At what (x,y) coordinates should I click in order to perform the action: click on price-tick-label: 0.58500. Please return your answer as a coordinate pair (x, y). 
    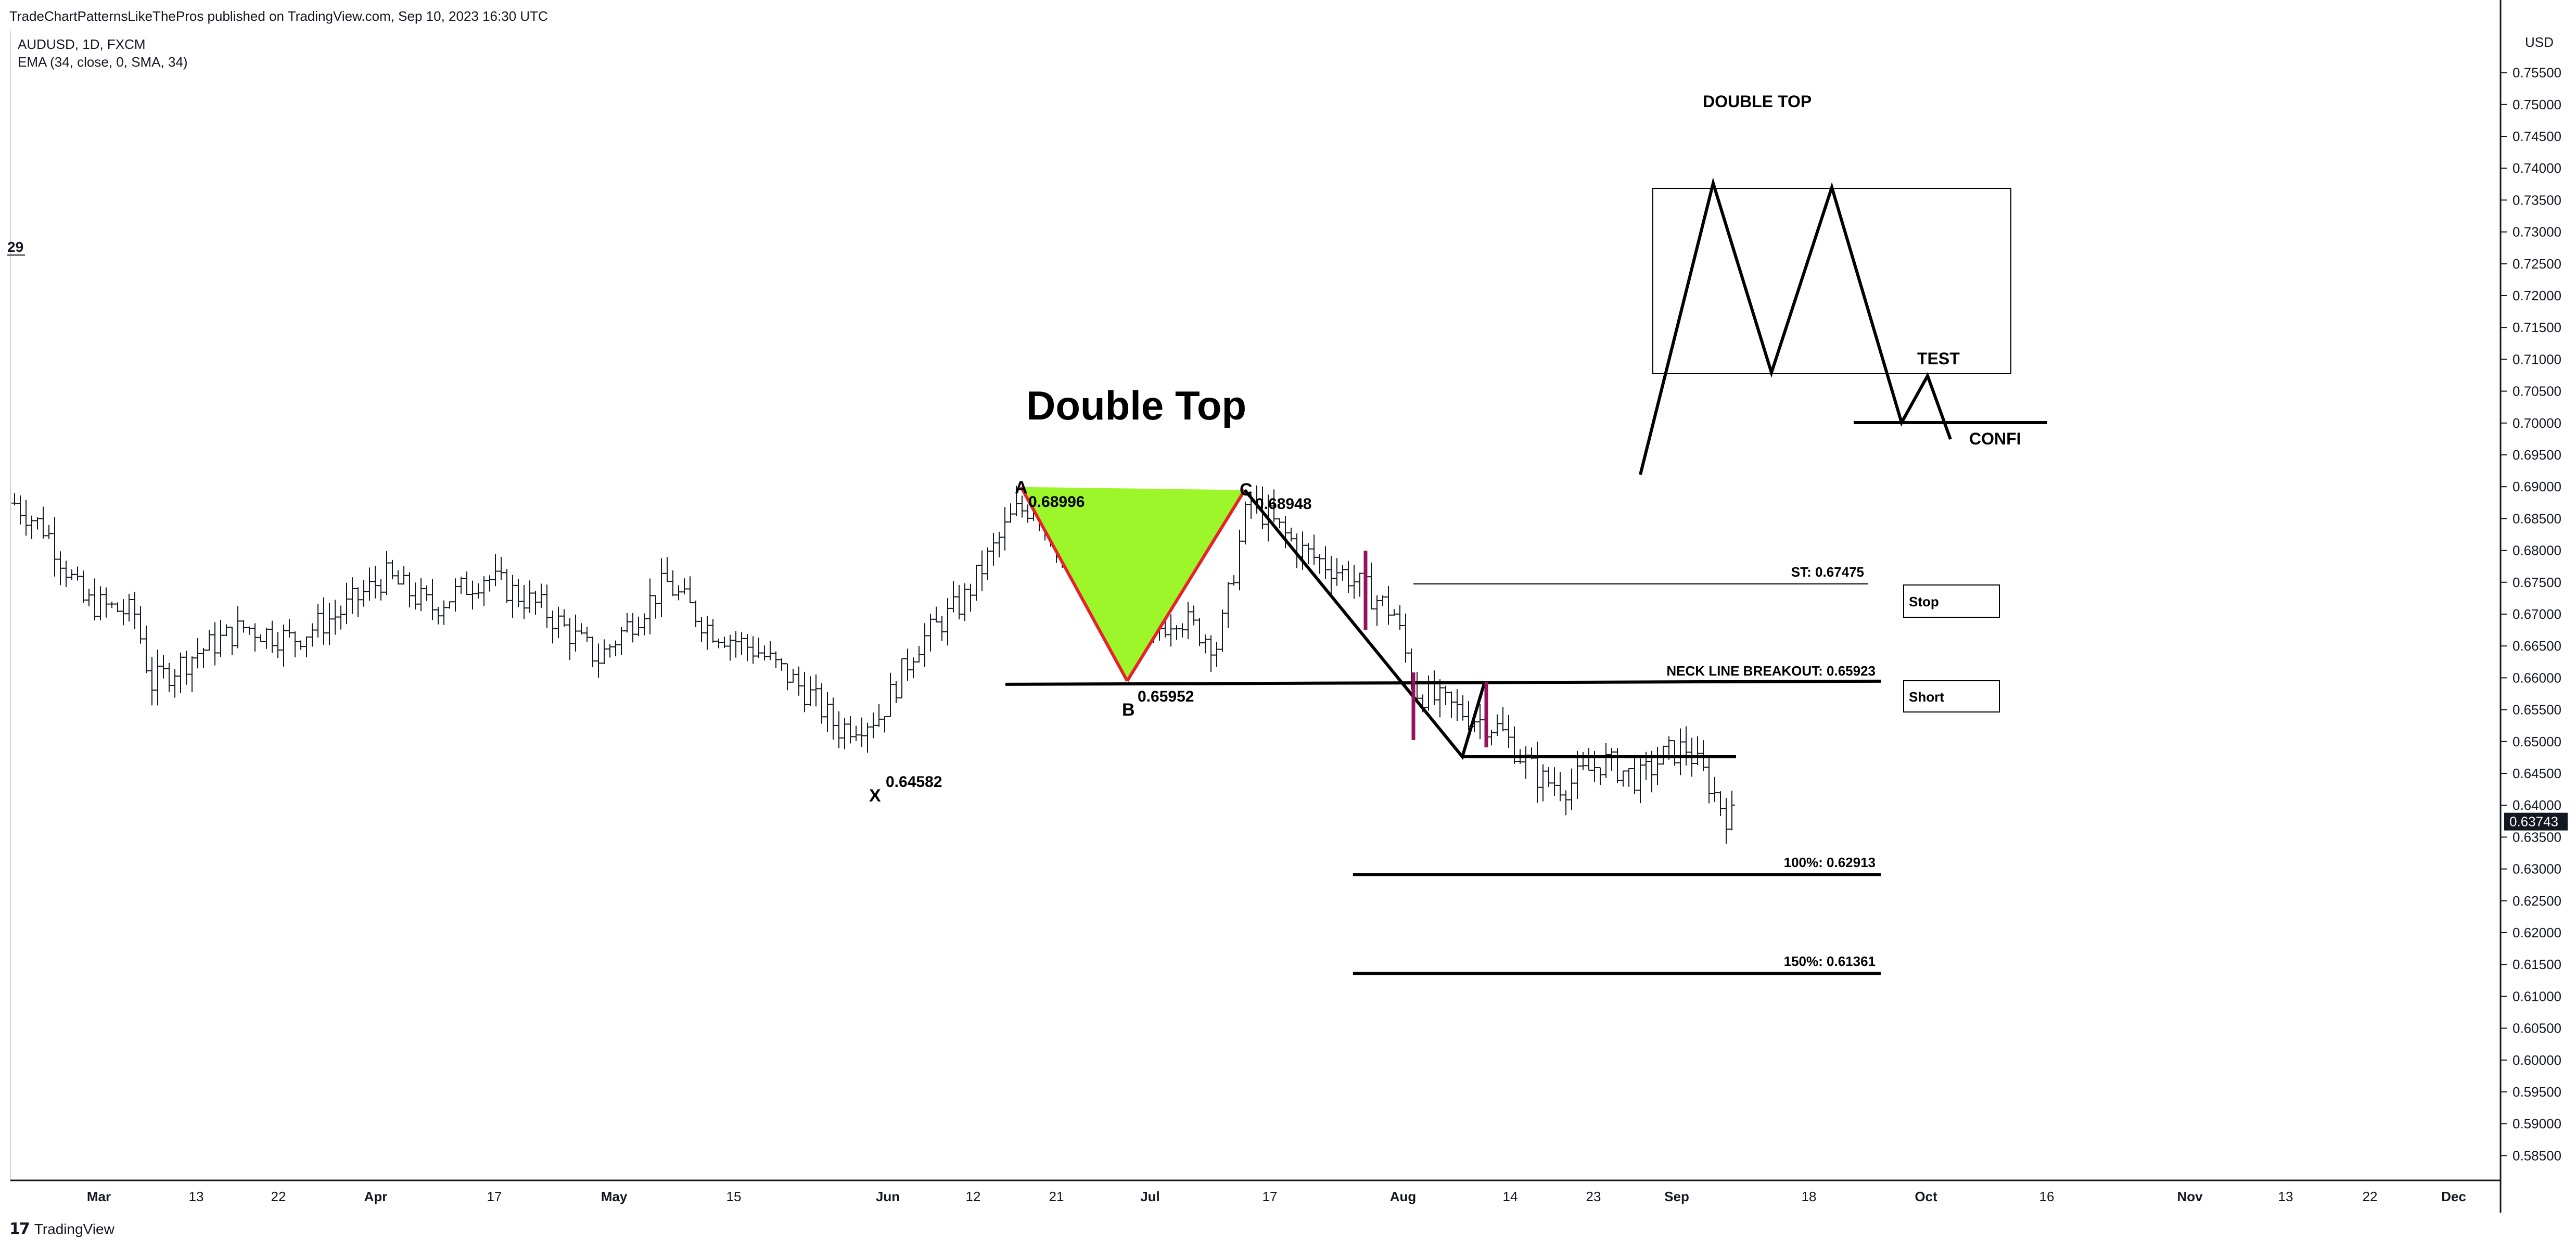
    Looking at the image, I should click on (2537, 1156).